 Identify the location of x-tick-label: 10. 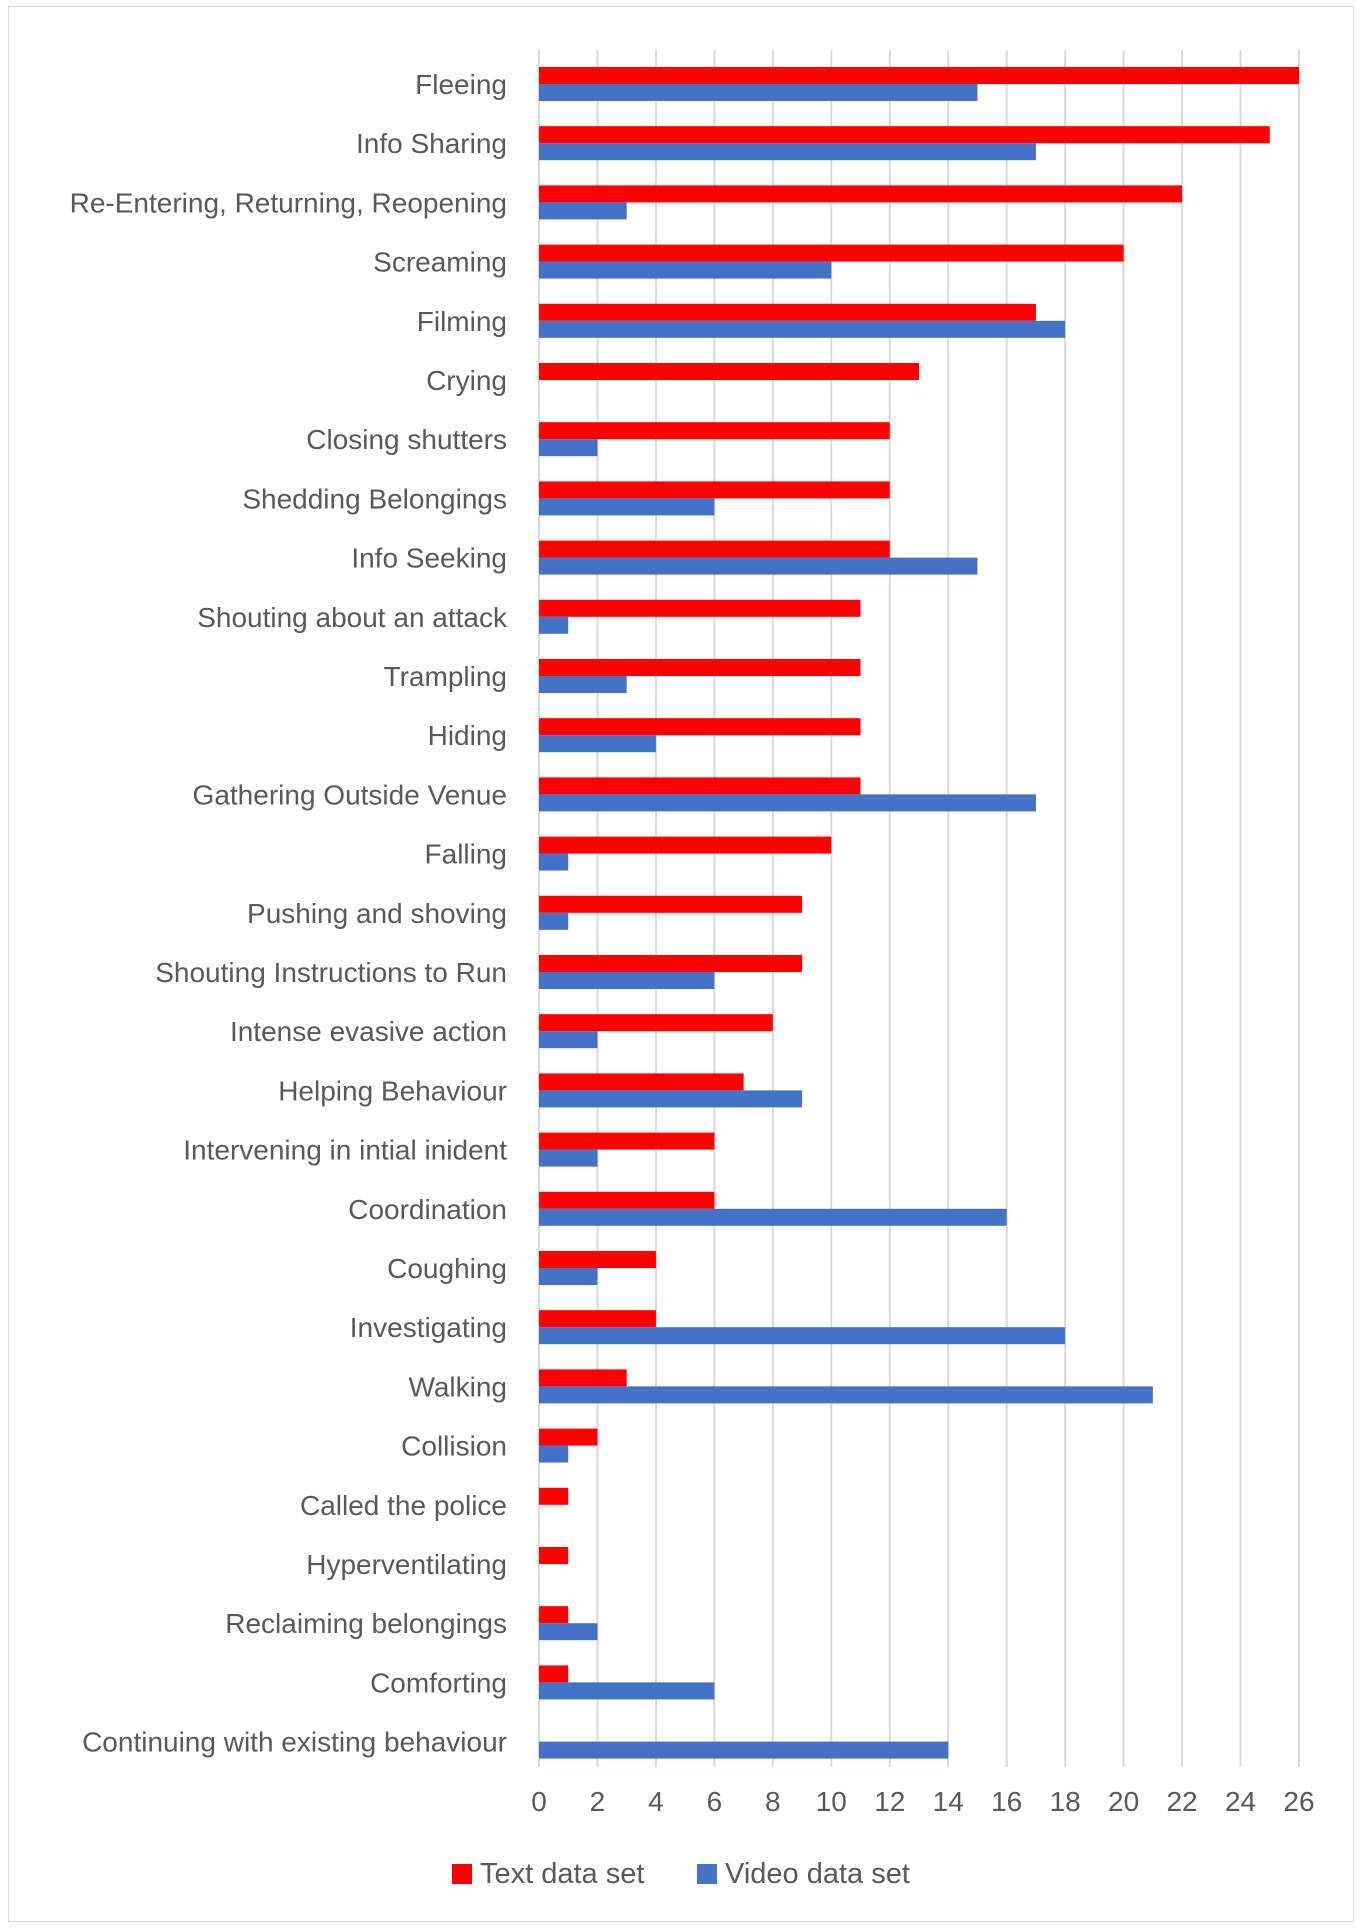
(831, 1801).